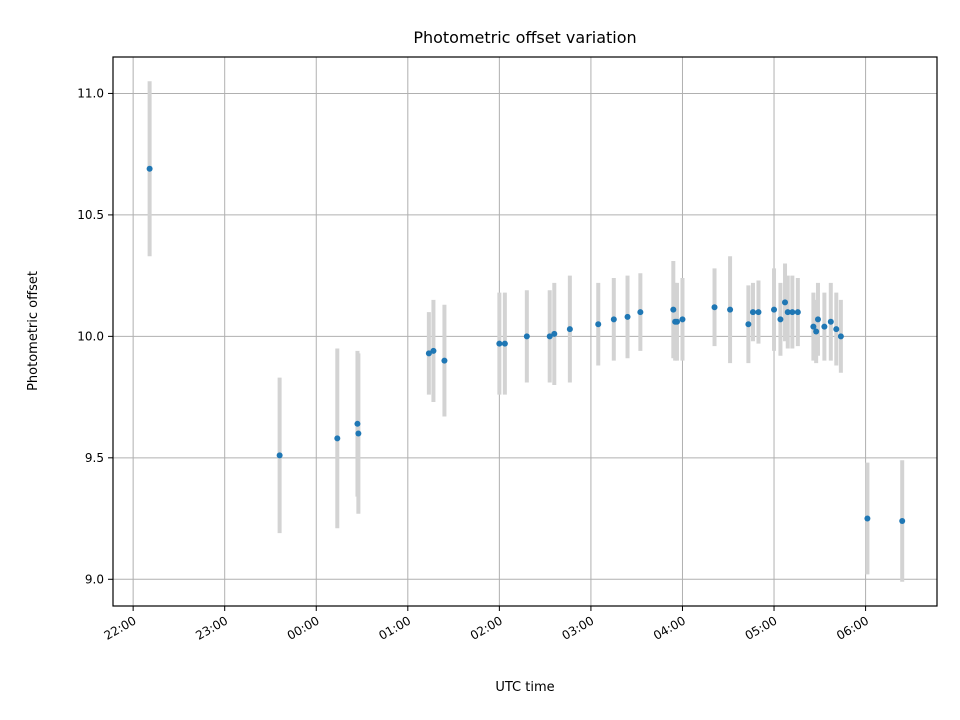 The height and width of the screenshot is (720, 960). Describe the element at coordinates (669, 627) in the screenshot. I see `x-tick-label: 04:00` at that location.